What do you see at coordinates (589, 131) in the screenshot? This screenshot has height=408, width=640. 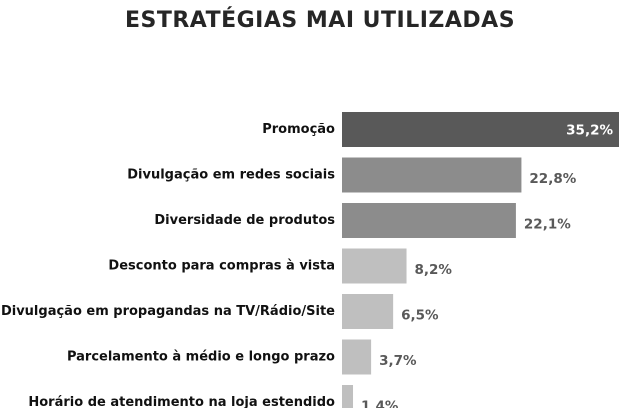 I see `value-label-0: 35,2%` at bounding box center [589, 131].